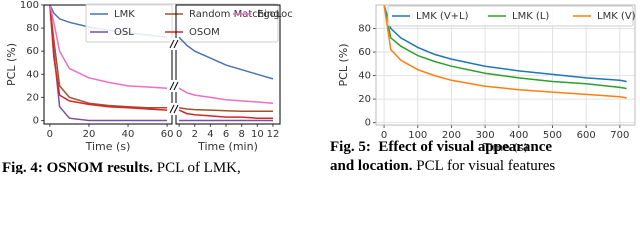 This screenshot has width=640, height=240. What do you see at coordinates (174, 76) in the screenshot?
I see `axis-break` at bounding box center [174, 76].